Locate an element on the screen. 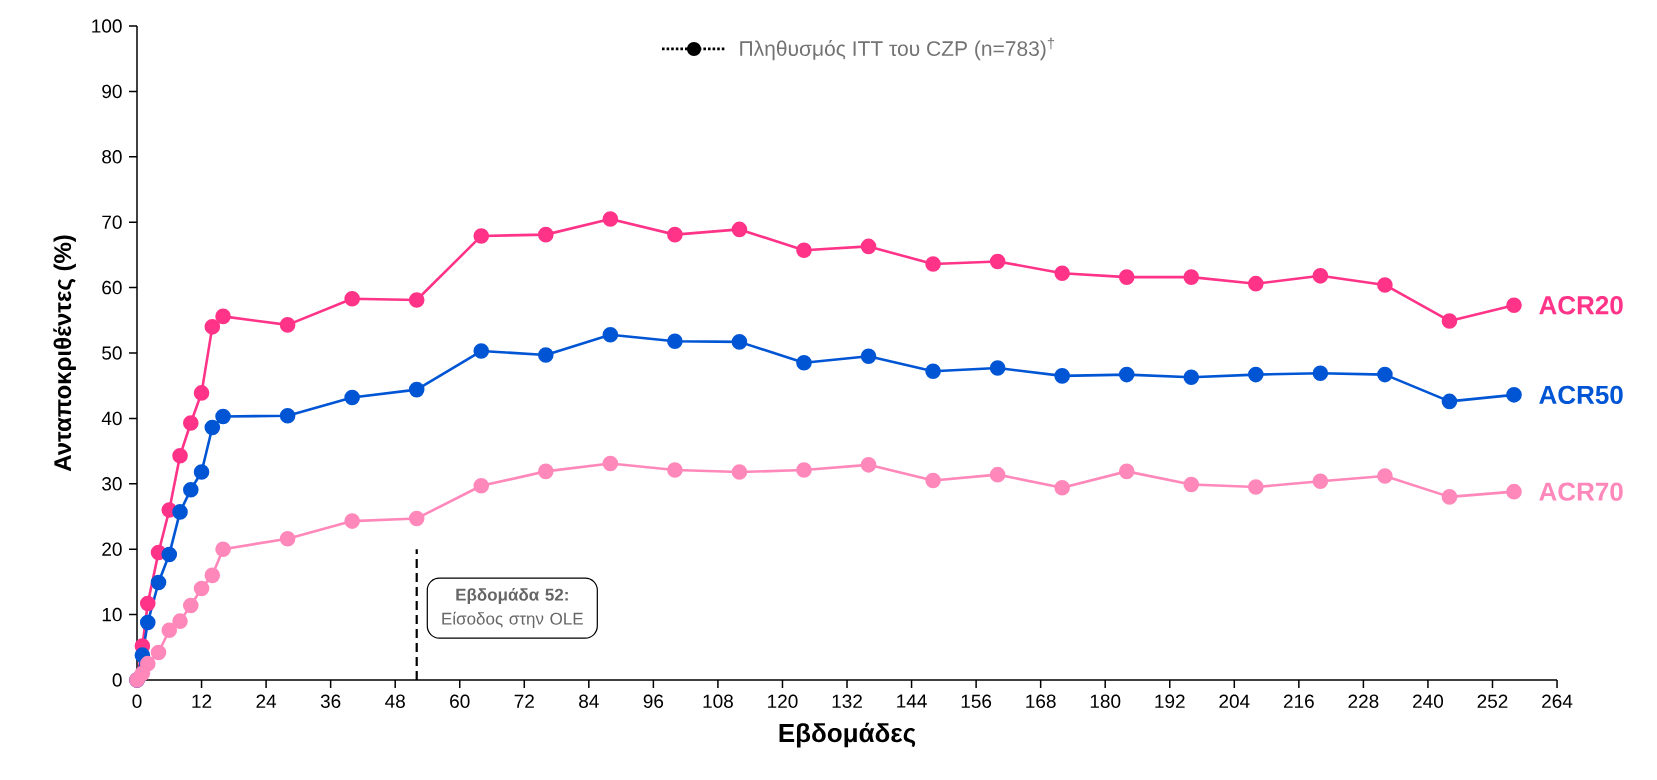  x-tick-label: 180 is located at coordinates (1105, 701).